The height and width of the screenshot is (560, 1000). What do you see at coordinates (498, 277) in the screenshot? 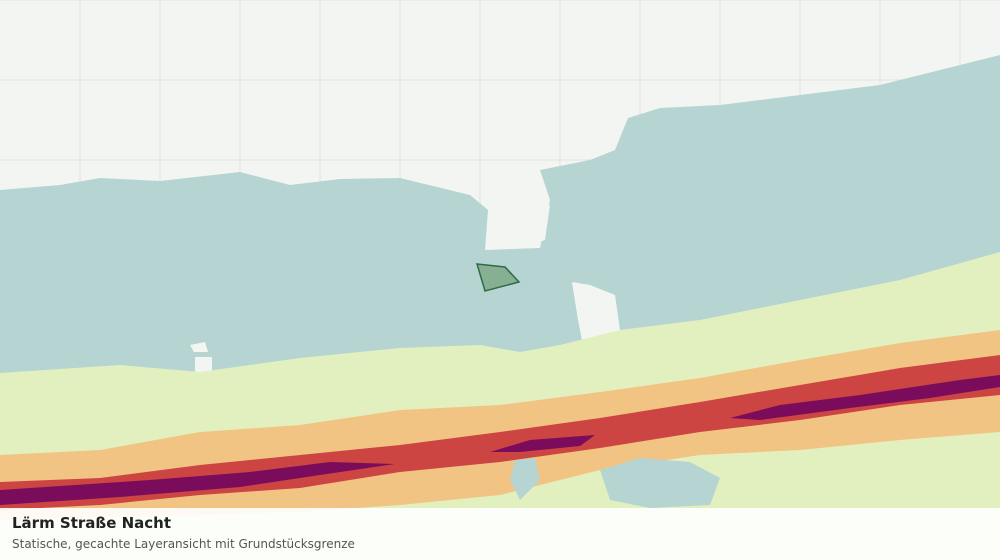
I see `parcel-boundary` at bounding box center [498, 277].